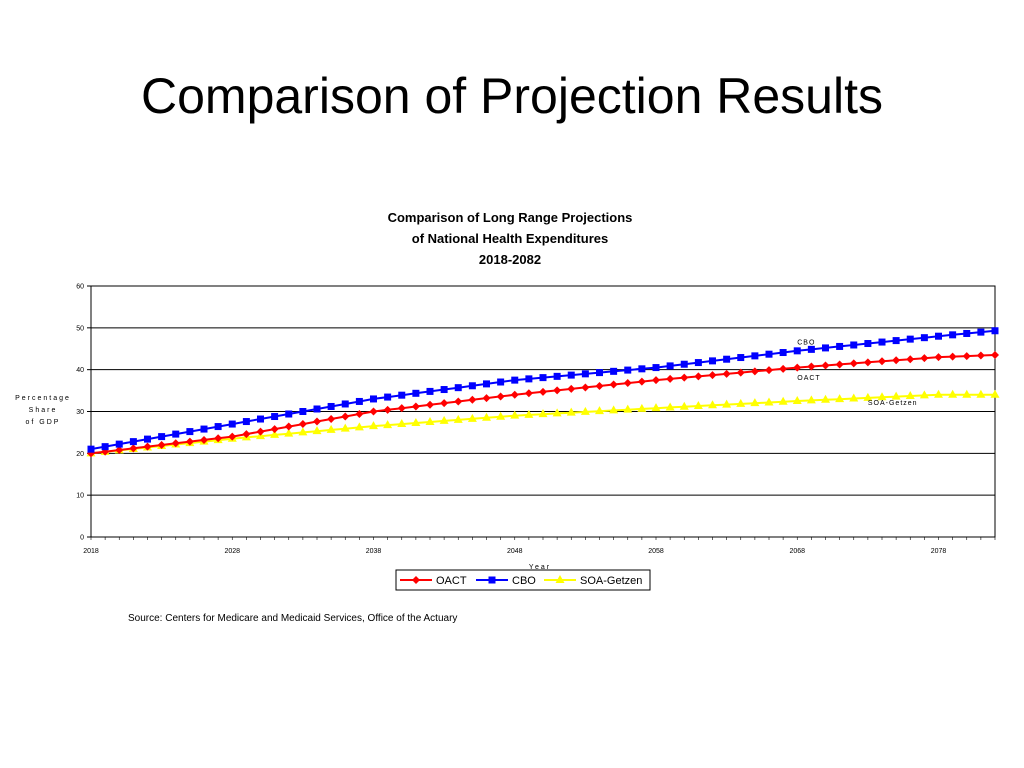 This screenshot has height=768, width=1024. Describe the element at coordinates (808, 378) in the screenshot. I see `series-annotation: OACT` at that location.